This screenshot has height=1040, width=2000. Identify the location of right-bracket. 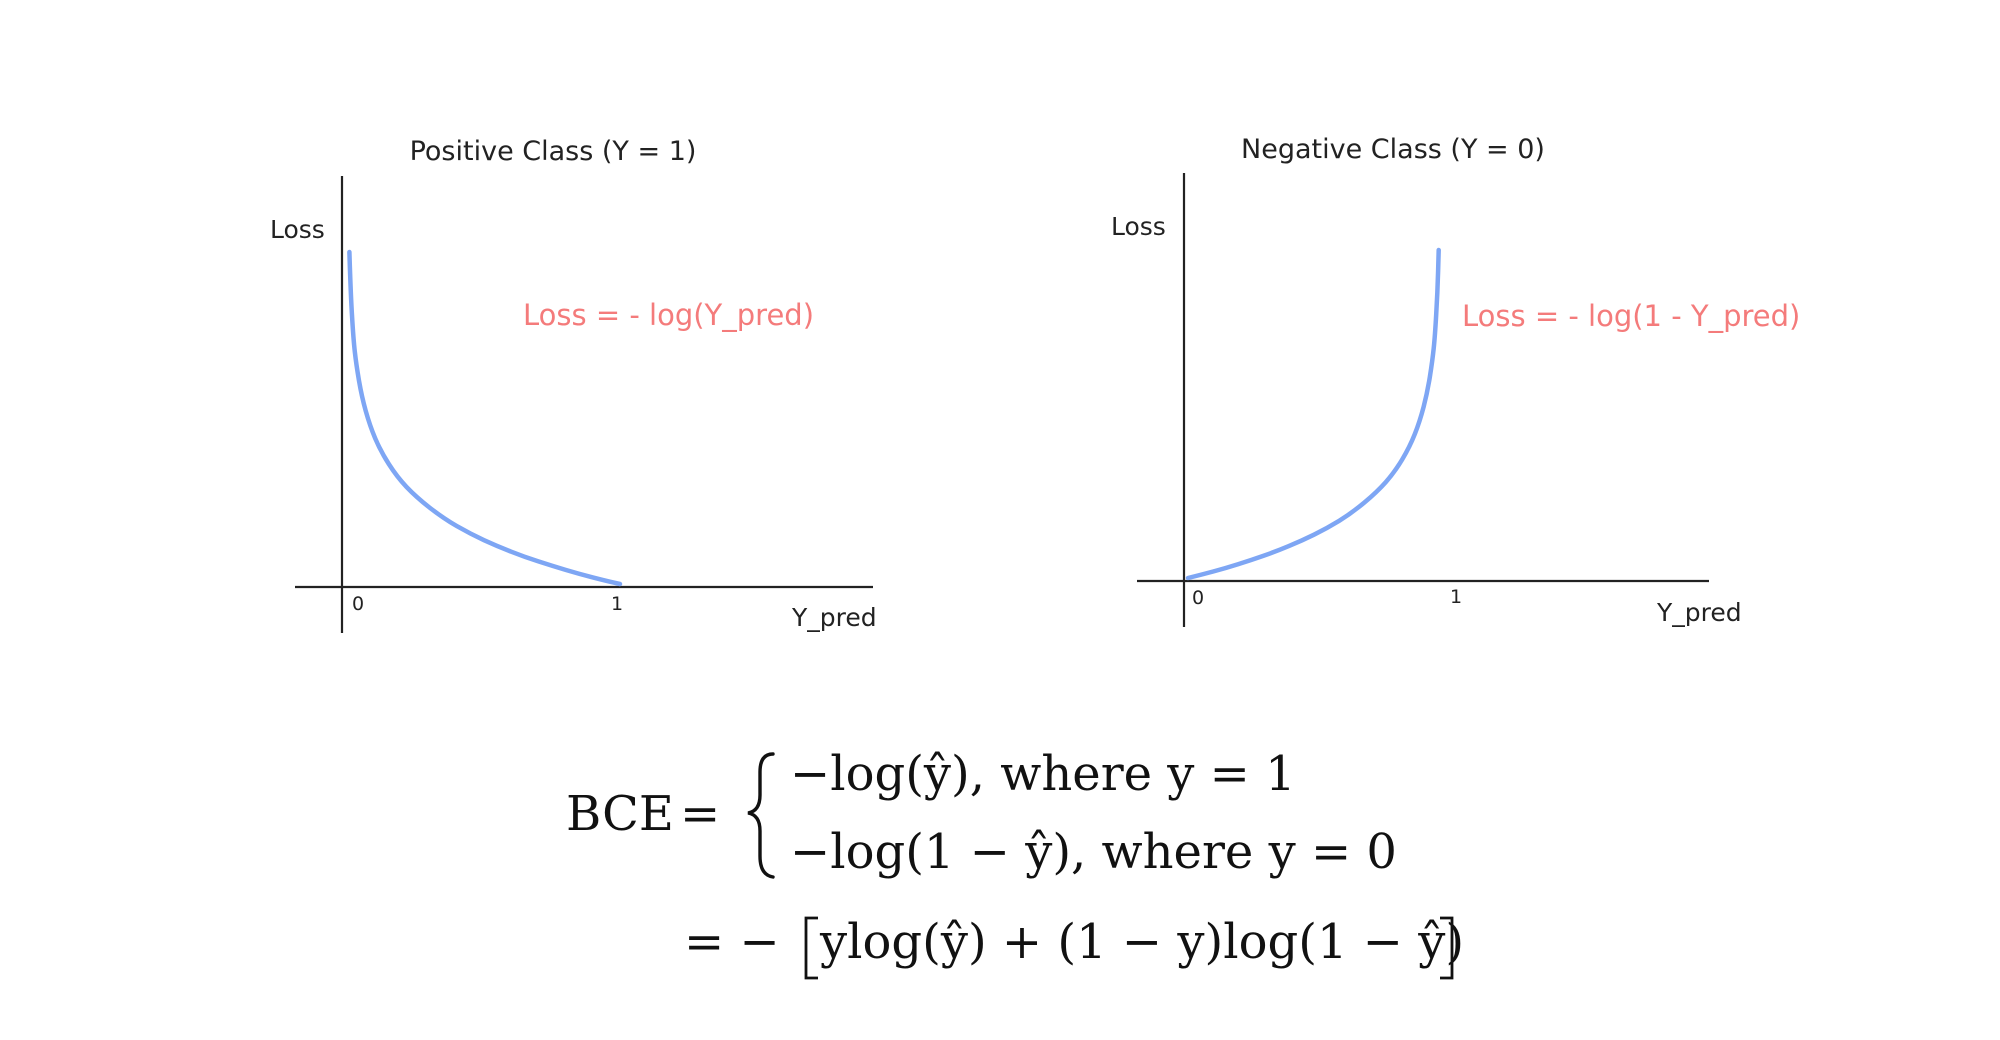
(1447, 948).